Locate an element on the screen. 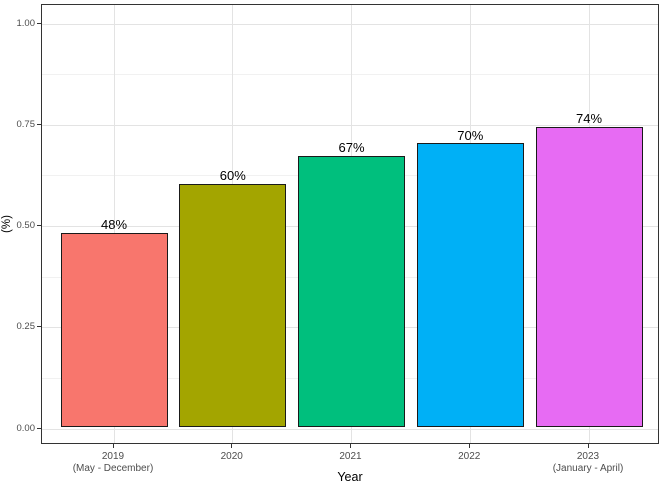 This screenshot has width=662, height=492. x-axis-title: Year is located at coordinates (350, 477).